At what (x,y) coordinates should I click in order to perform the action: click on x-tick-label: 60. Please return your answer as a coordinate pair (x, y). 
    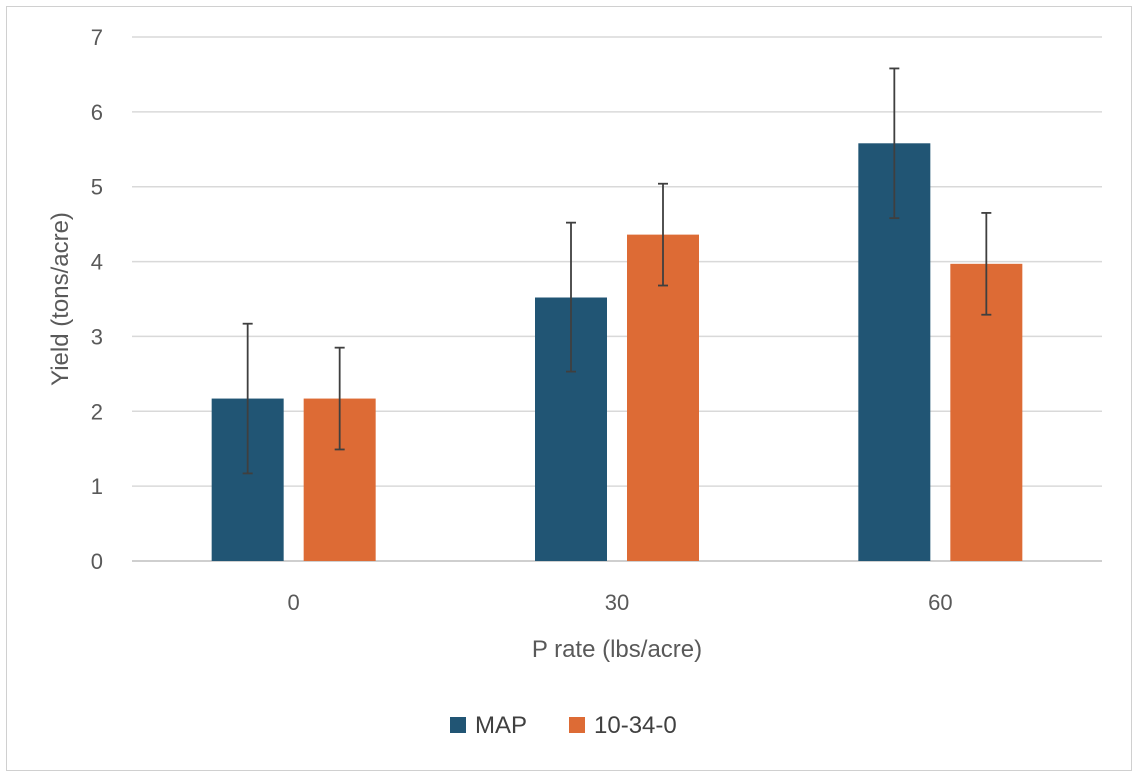
    Looking at the image, I should click on (940, 602).